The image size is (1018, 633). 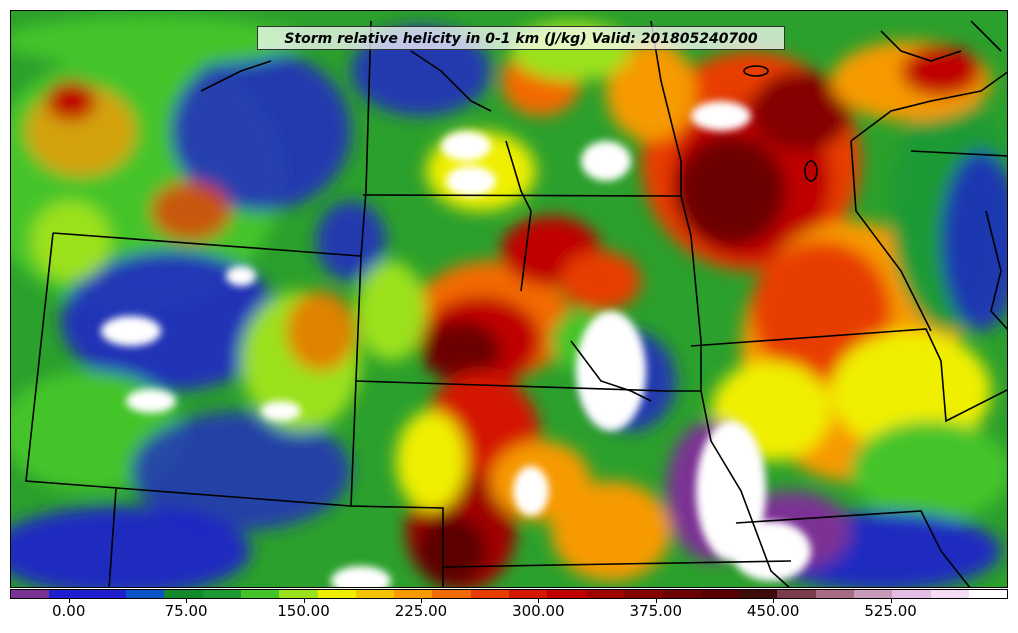 What do you see at coordinates (538, 611) in the screenshot?
I see `colorbar-tick-label: 300.00` at bounding box center [538, 611].